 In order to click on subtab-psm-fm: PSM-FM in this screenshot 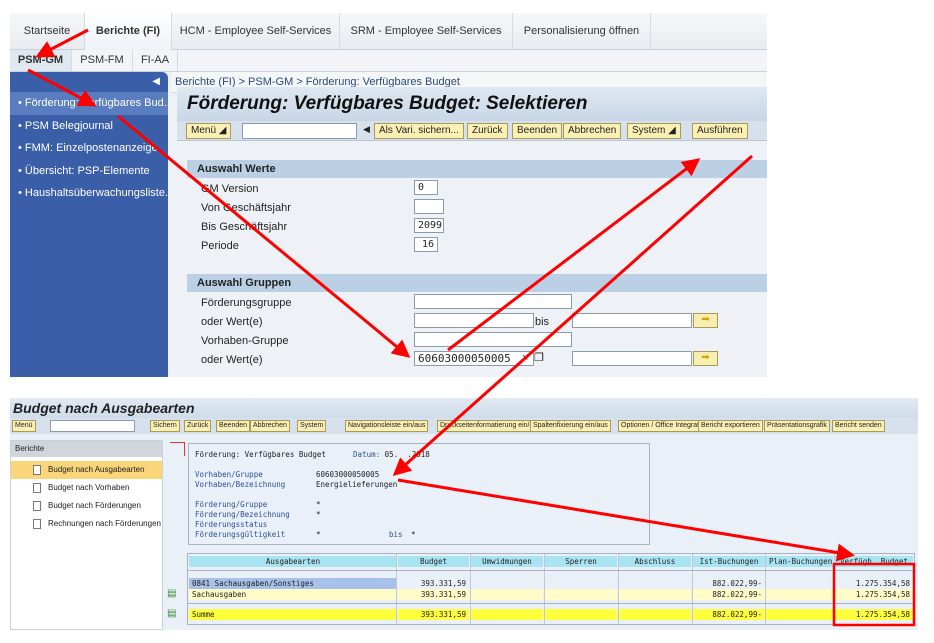, I will do `click(102, 60)`.